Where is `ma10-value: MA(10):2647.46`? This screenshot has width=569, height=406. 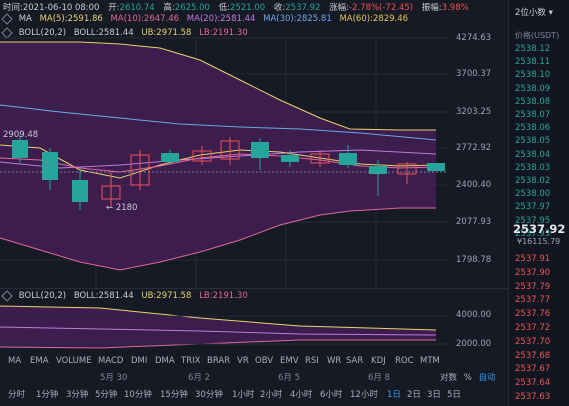 ma10-value: MA(10):2647.46 is located at coordinates (145, 19).